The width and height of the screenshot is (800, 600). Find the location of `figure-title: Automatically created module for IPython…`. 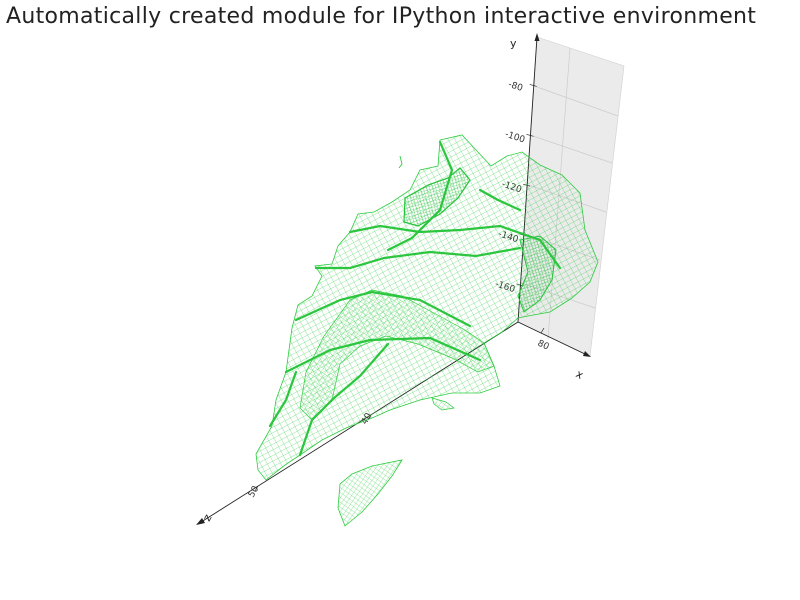

figure-title: Automatically created module for IPython… is located at coordinates (381, 16).